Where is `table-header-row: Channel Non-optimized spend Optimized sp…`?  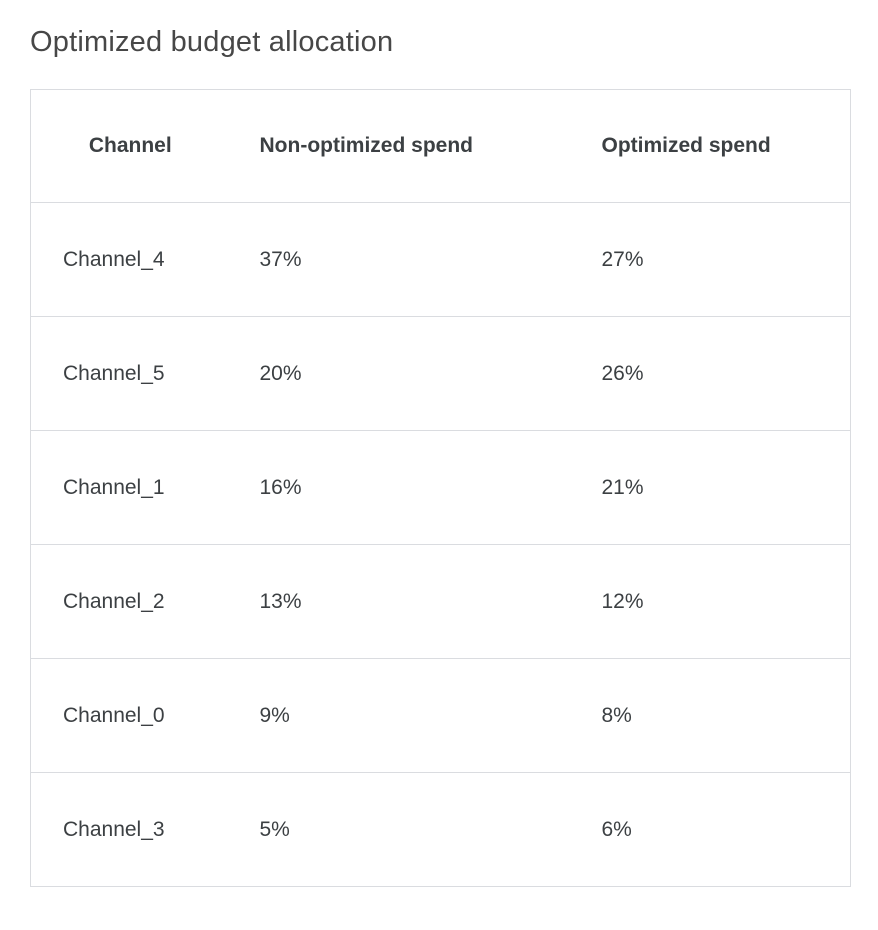
table-header-row: Channel Non-optimized spend Optimized sp… is located at coordinates (440, 146).